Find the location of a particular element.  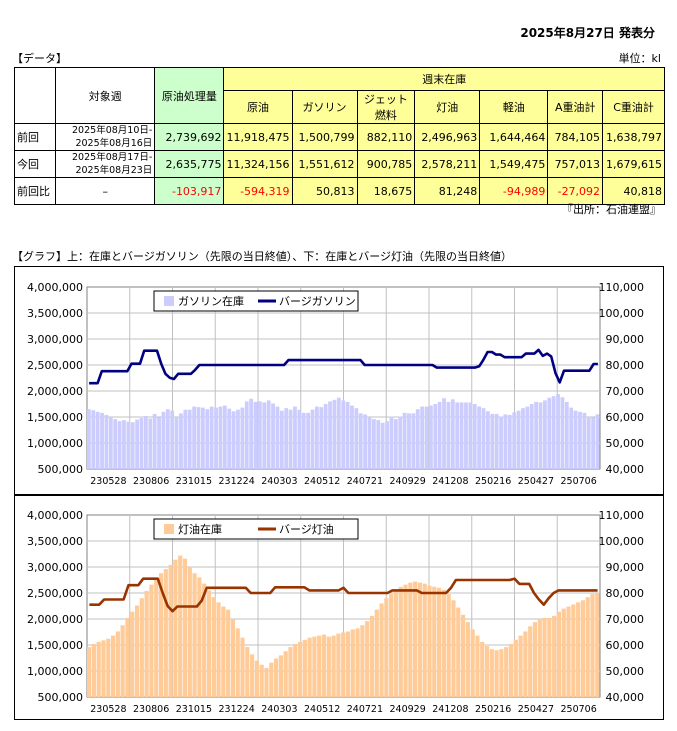

y-right-tick-label: 50,000 is located at coordinates (625, 671).